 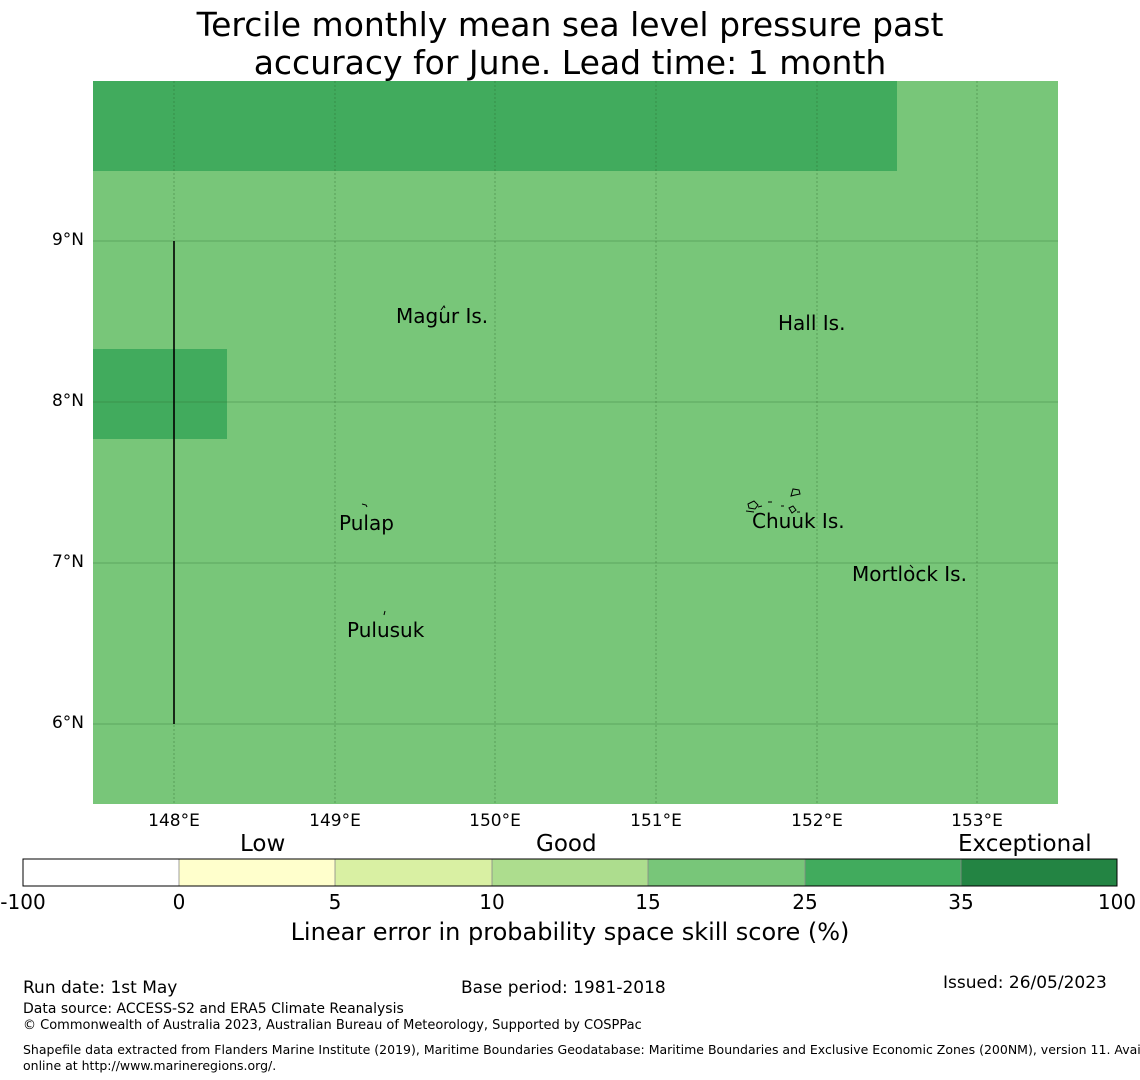 What do you see at coordinates (174, 821) in the screenshot?
I see `lon-label-148e: 148°E` at bounding box center [174, 821].